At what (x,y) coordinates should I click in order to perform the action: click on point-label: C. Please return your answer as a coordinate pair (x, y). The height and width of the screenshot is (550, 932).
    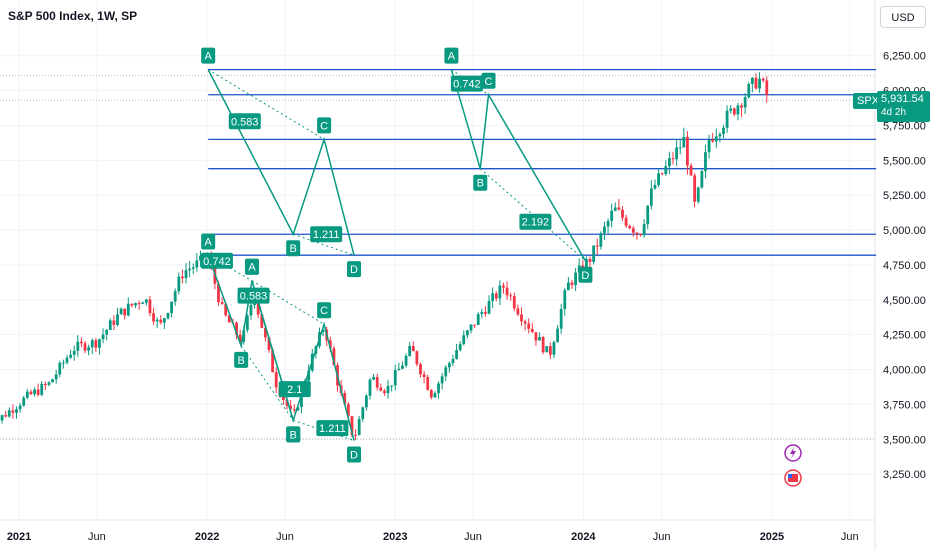
    Looking at the image, I should click on (324, 311).